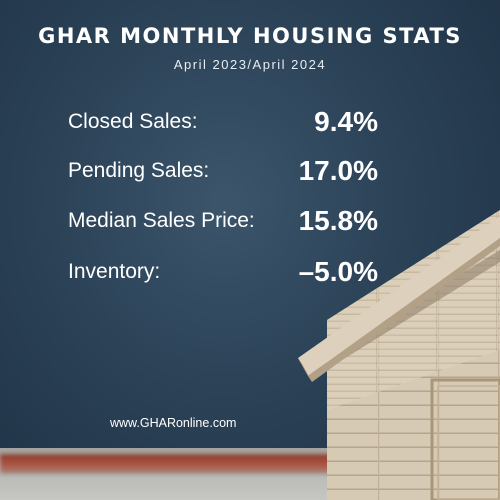 This screenshot has height=500, width=500. Describe the element at coordinates (250, 64) in the screenshot. I see `date-range-subtitle: April 2023/April 2024` at that location.